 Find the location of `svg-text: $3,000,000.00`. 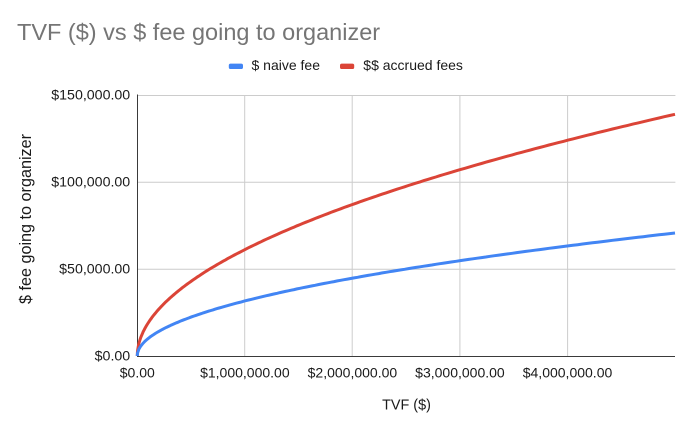

svg-text: $3,000,000.00 is located at coordinates (460, 373).